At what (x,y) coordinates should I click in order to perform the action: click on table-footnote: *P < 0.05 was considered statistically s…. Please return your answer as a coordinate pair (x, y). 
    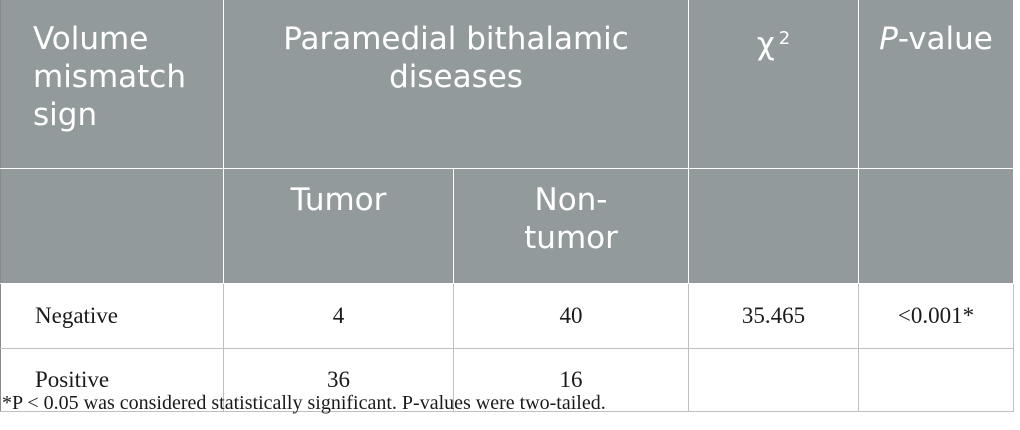
    Looking at the image, I should click on (304, 403).